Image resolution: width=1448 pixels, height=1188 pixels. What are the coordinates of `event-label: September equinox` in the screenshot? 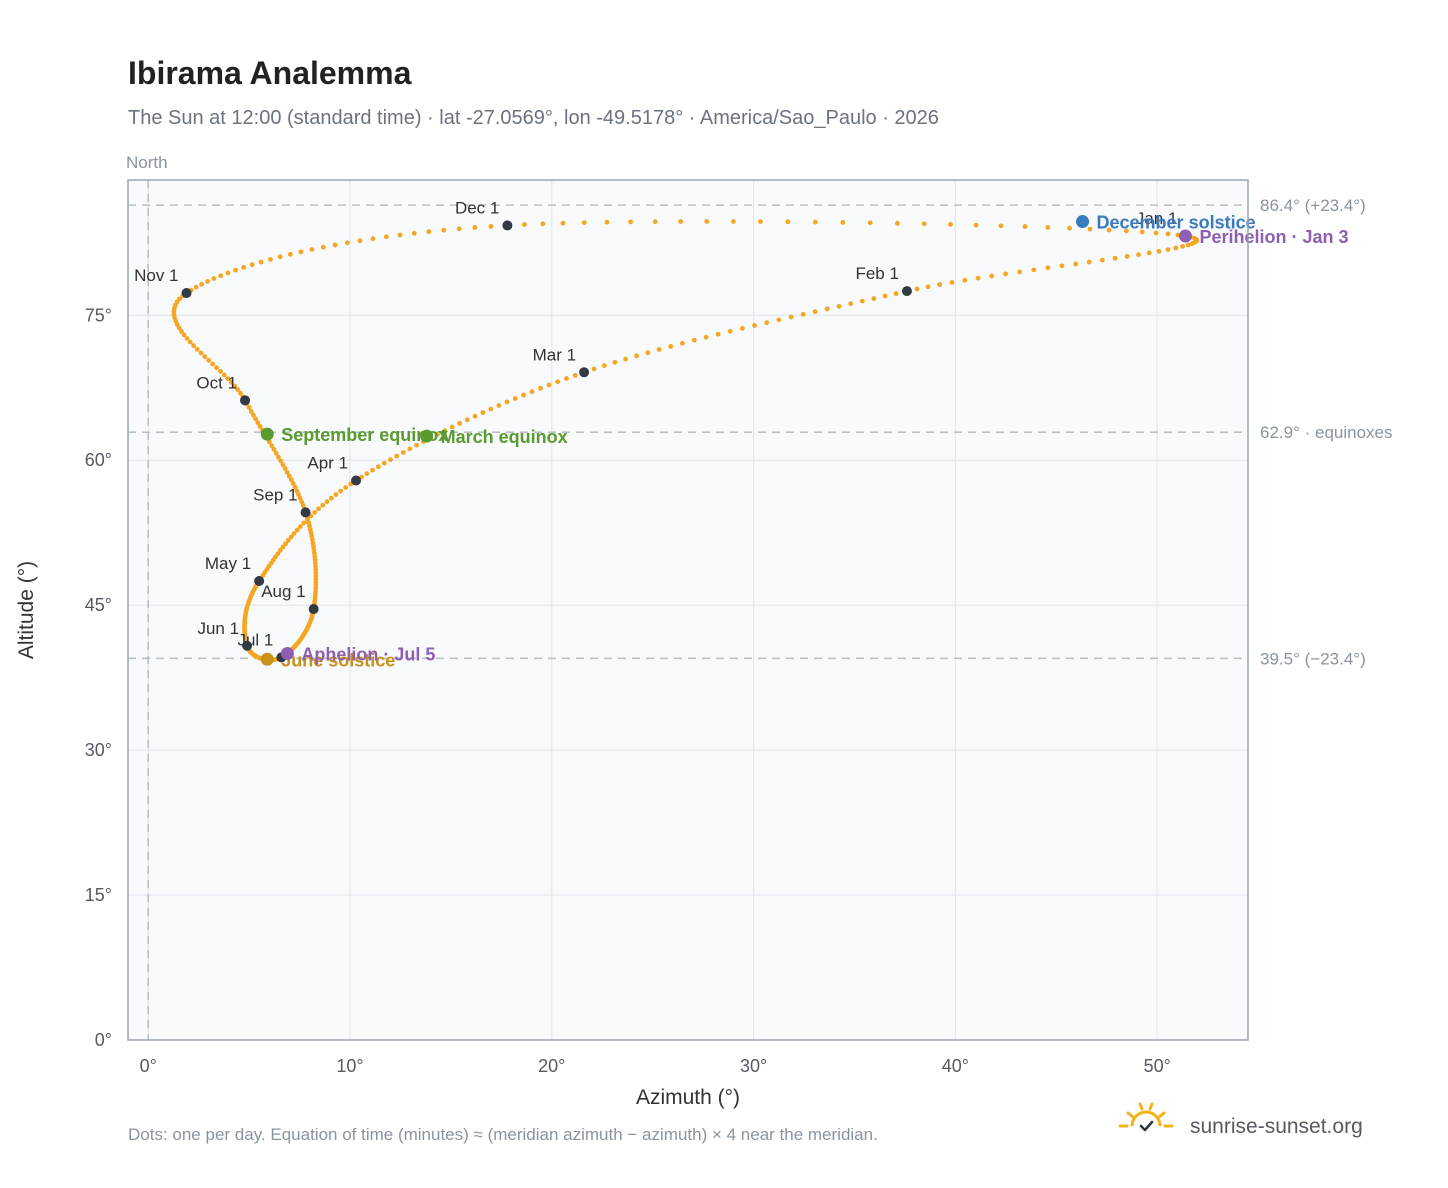 It's located at (364, 435).